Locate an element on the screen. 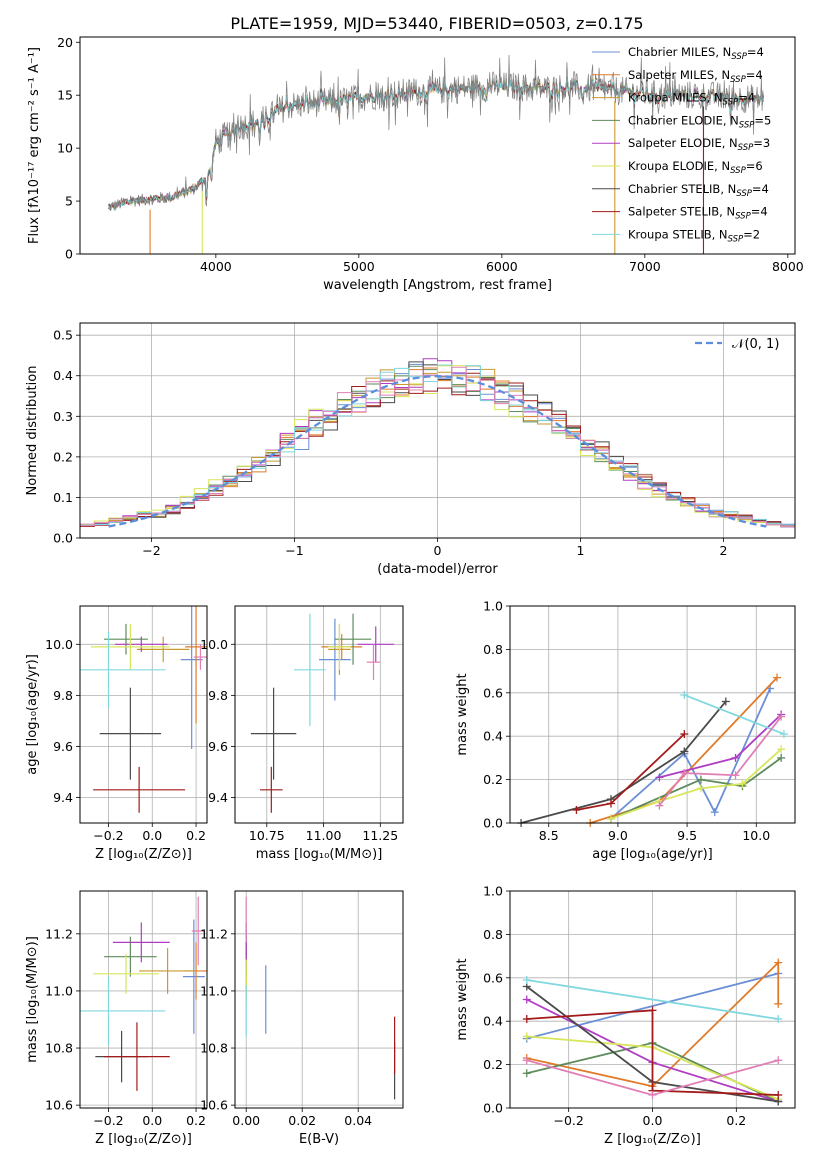 This screenshot has width=819, height=1170. legend-entry: Salpeter STELIB, NSSP=4 is located at coordinates (698, 213).